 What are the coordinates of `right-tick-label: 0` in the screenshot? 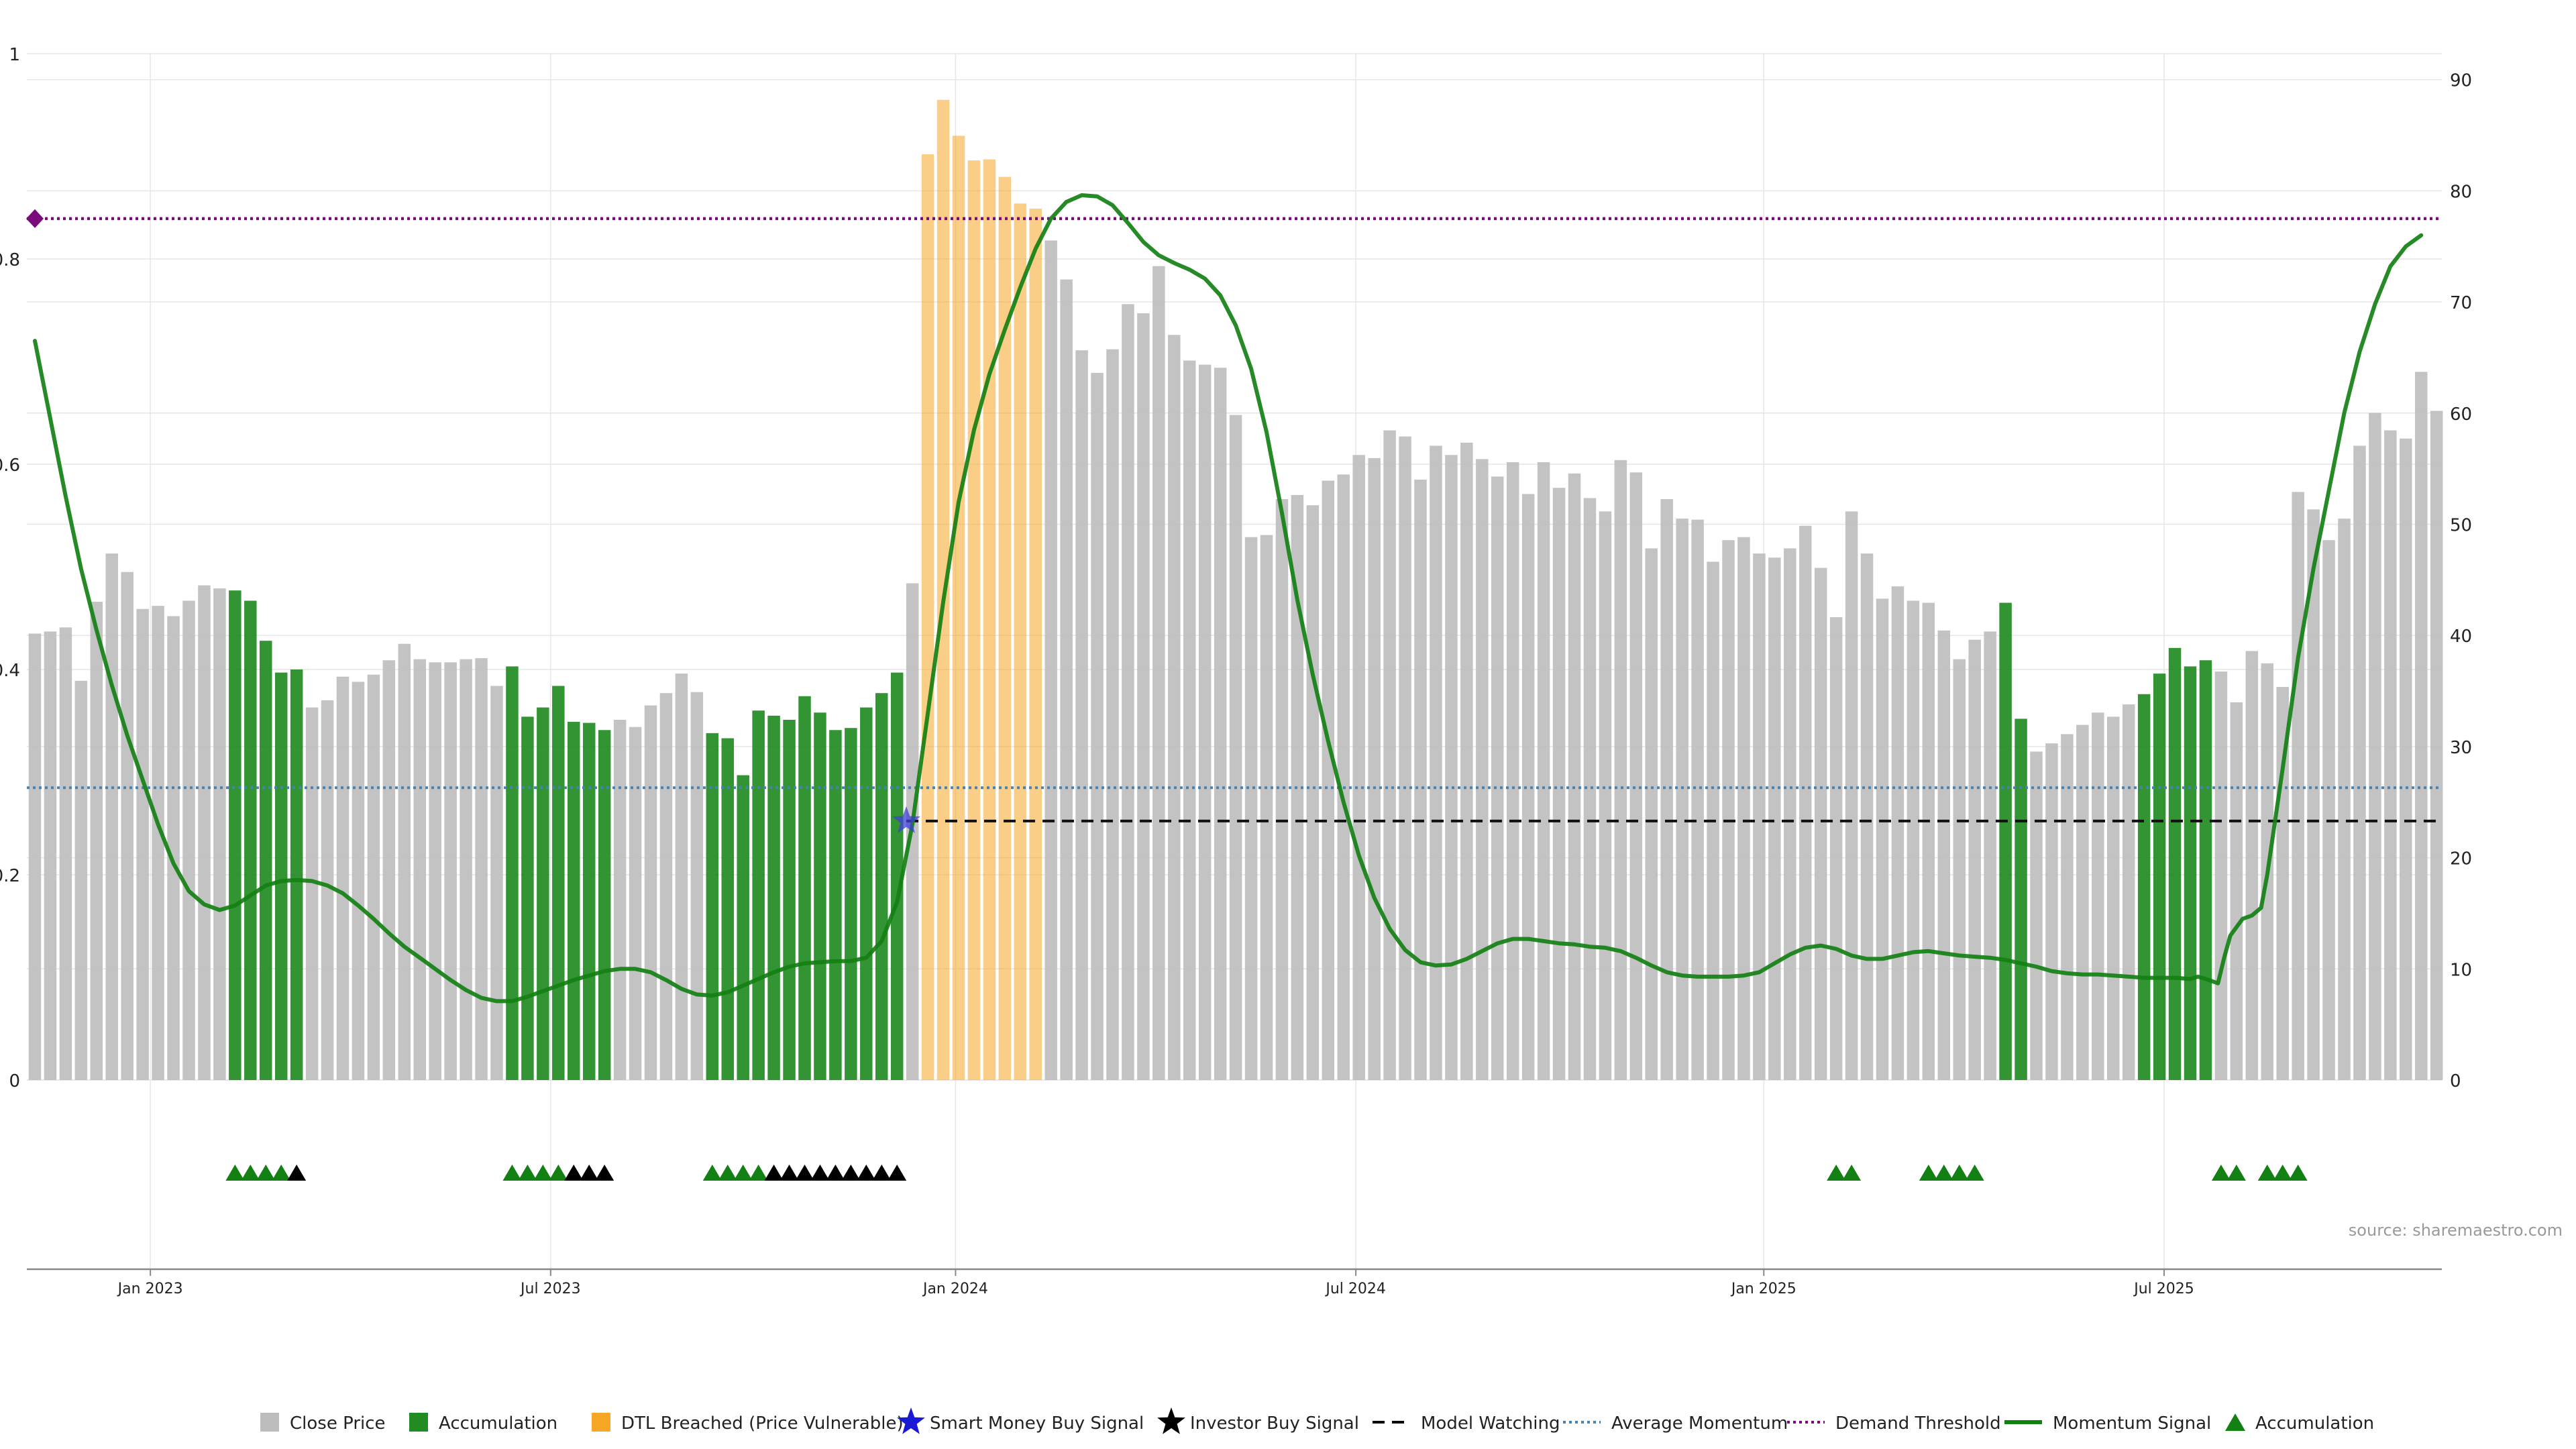 It's located at (2455, 1081).